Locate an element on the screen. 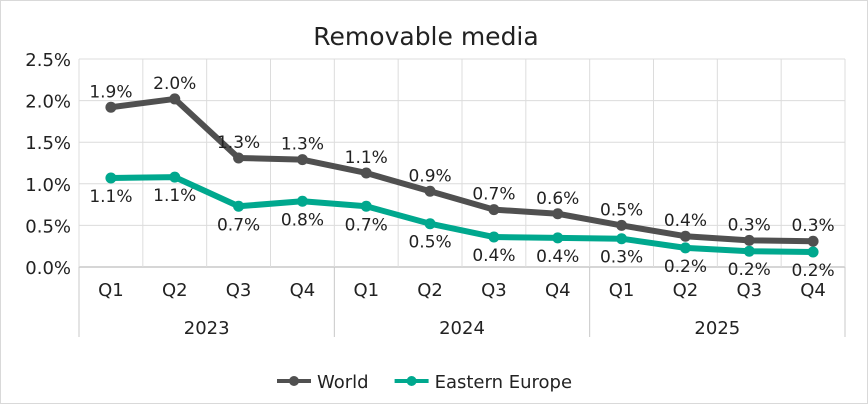 Image resolution: width=868 pixels, height=407 pixels. data-label: 1.9% is located at coordinates (110, 92).